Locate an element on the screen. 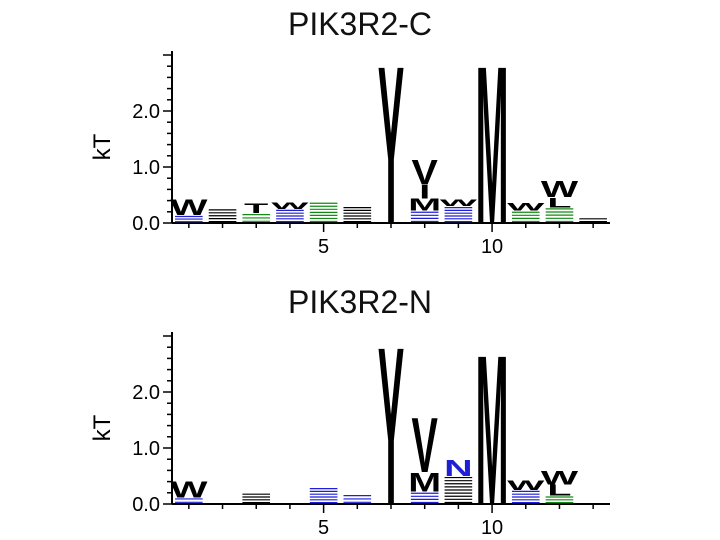 Image resolution: width=720 pixels, height=540 pixels. logo-letter-T: T is located at coordinates (256, 209).